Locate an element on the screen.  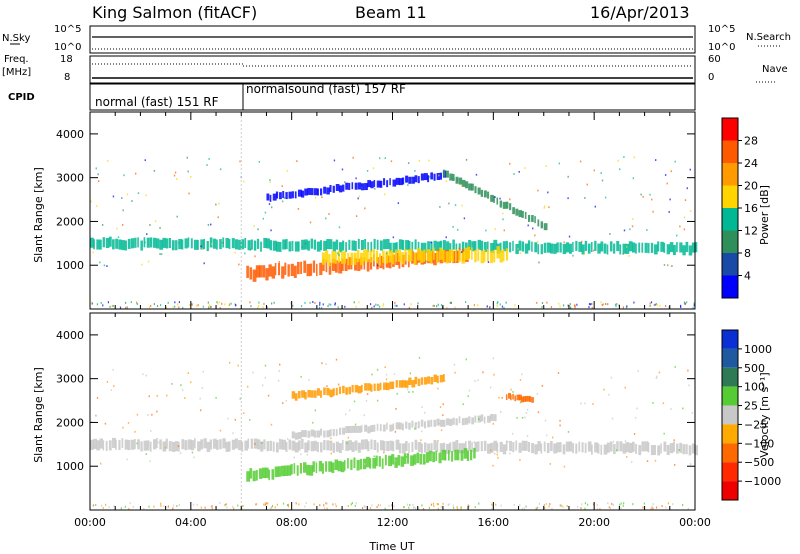
colorbar-tick-label: 20 is located at coordinates (751, 186).